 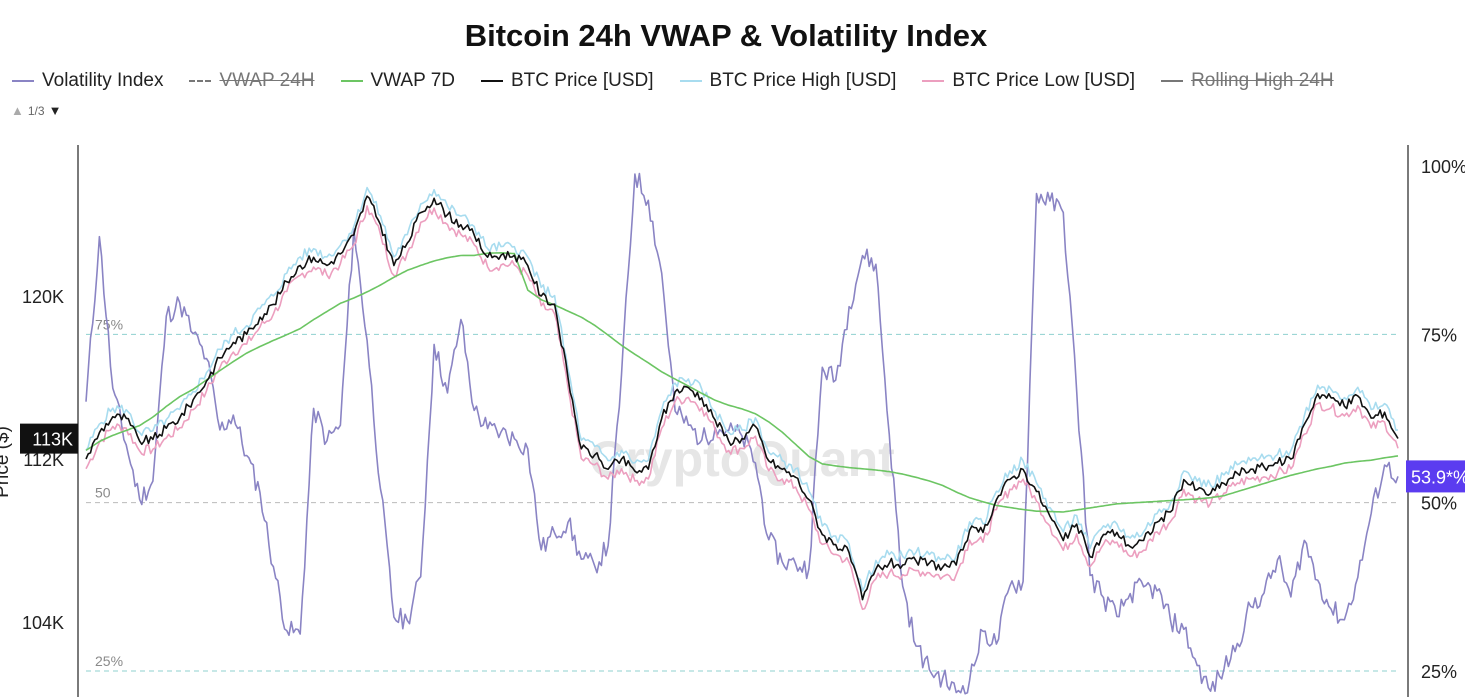 I want to click on legend-label: VWAP 24H, so click(x=267, y=80).